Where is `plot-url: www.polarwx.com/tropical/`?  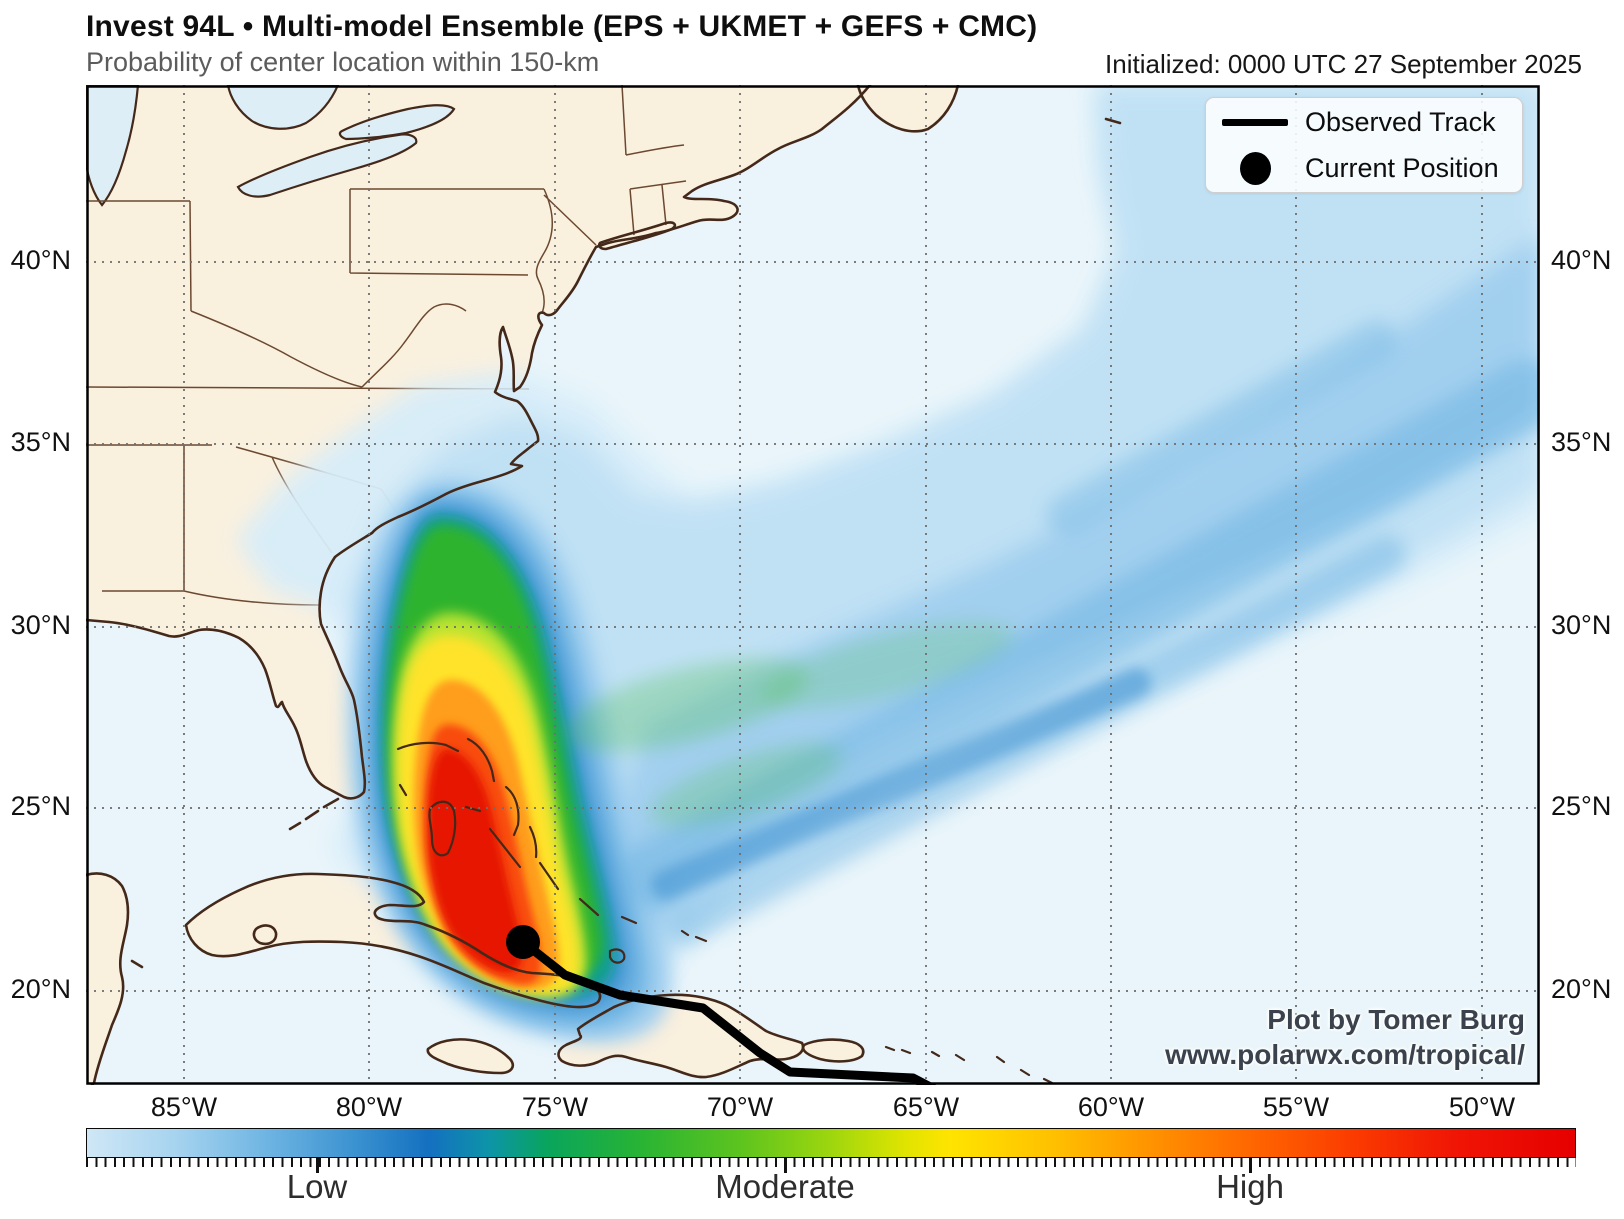
plot-url: www.polarwx.com/tropical/ is located at coordinates (1345, 1054).